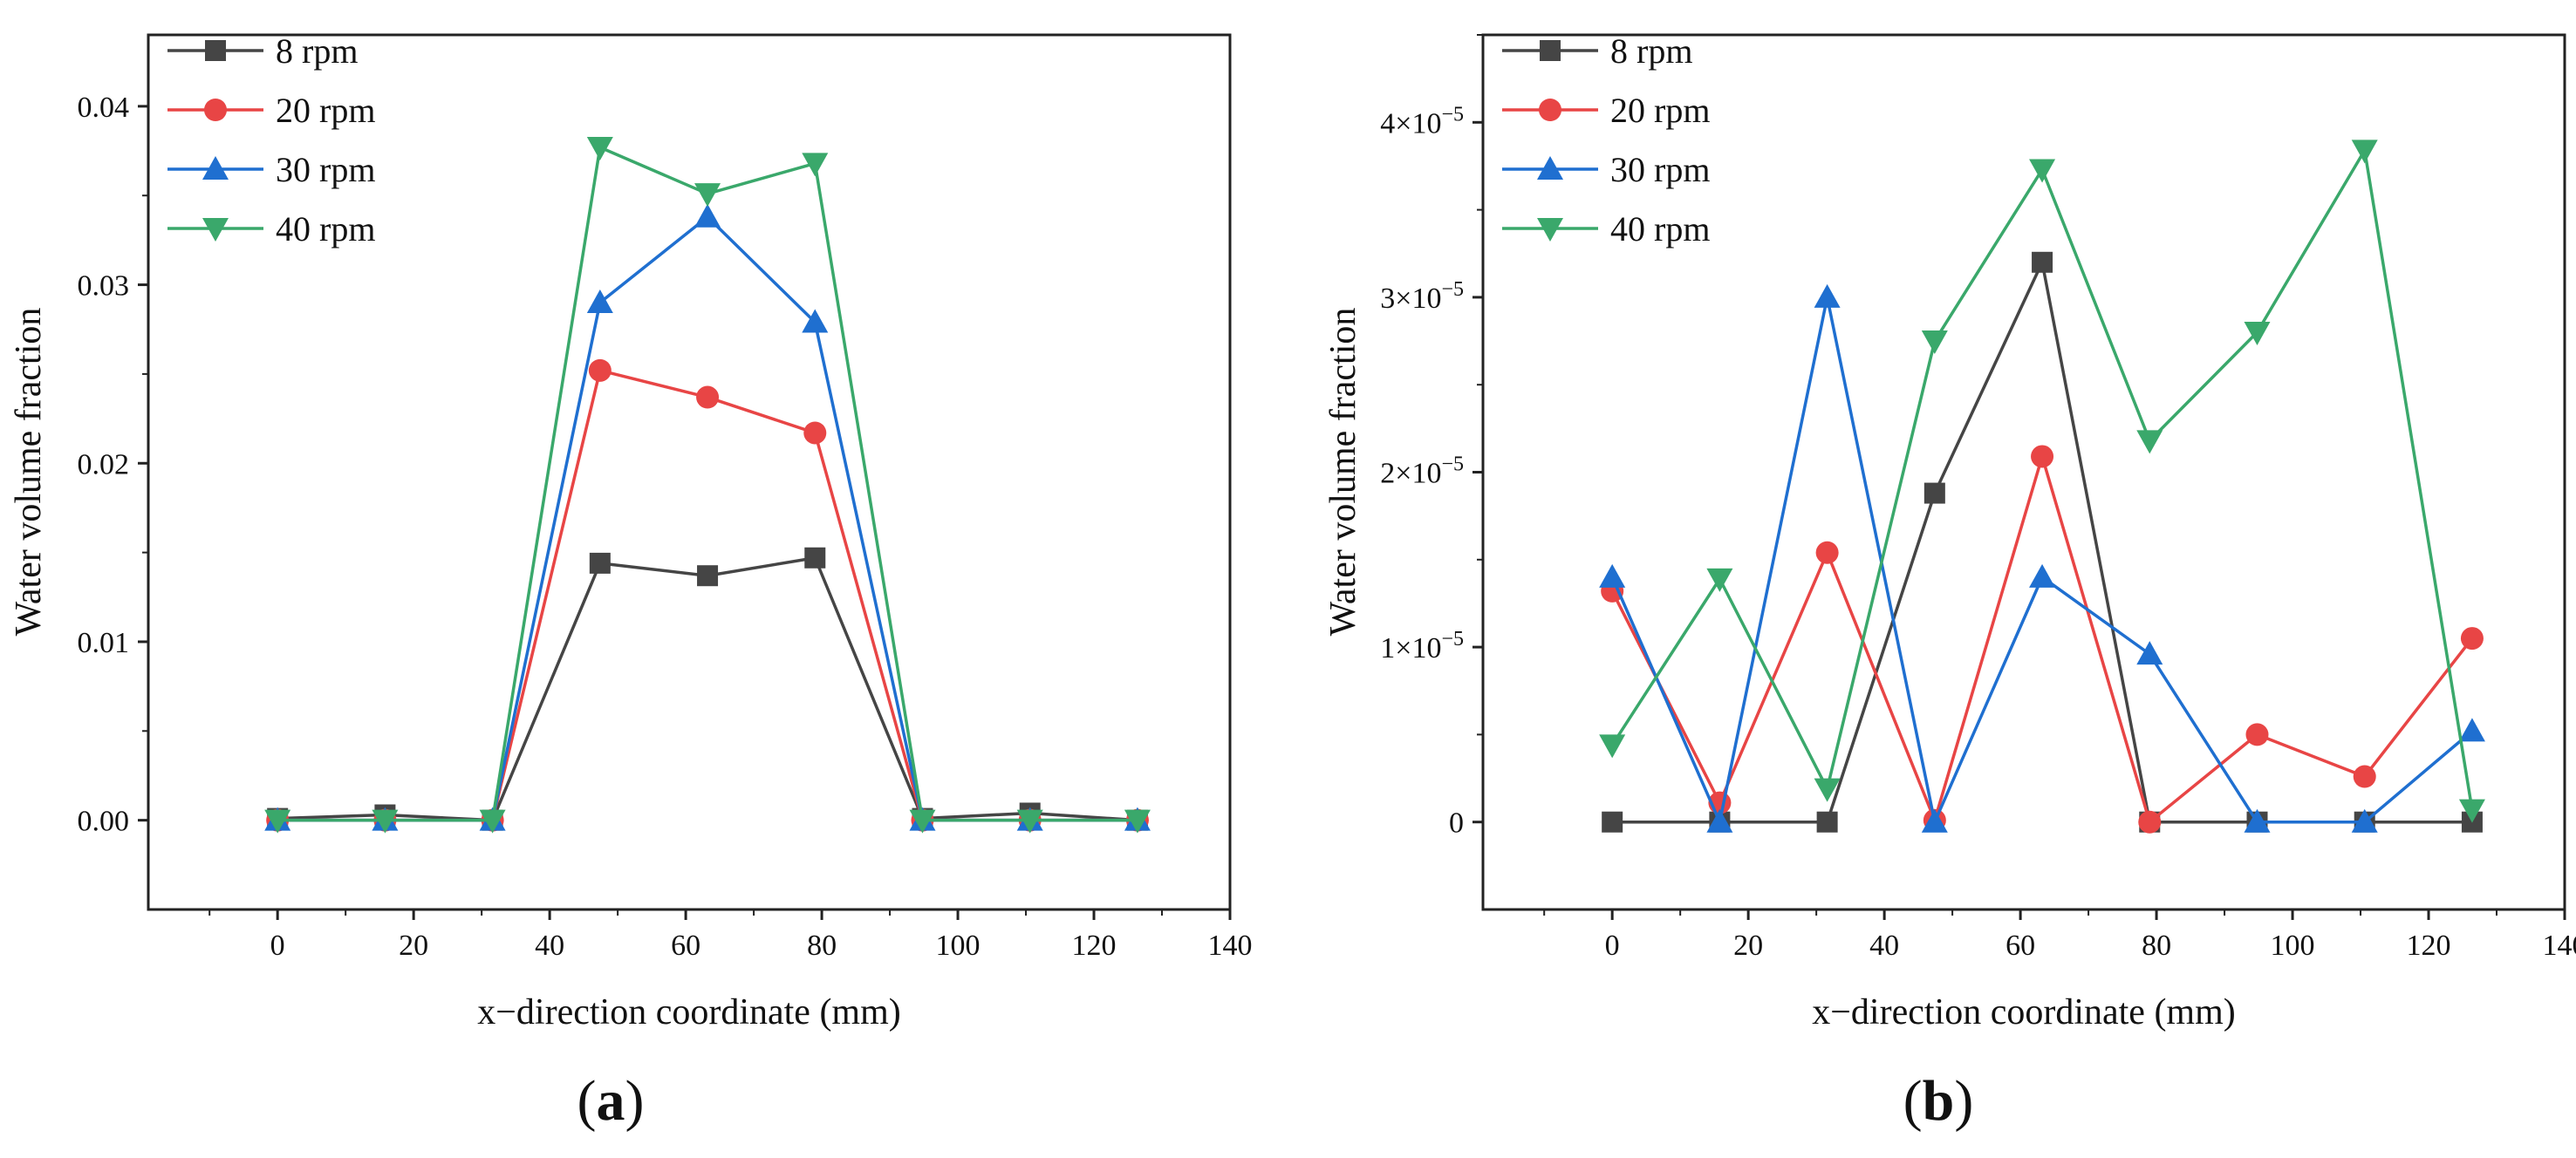  What do you see at coordinates (104, 464) in the screenshot?
I see `y-tick-label: 0.02` at bounding box center [104, 464].